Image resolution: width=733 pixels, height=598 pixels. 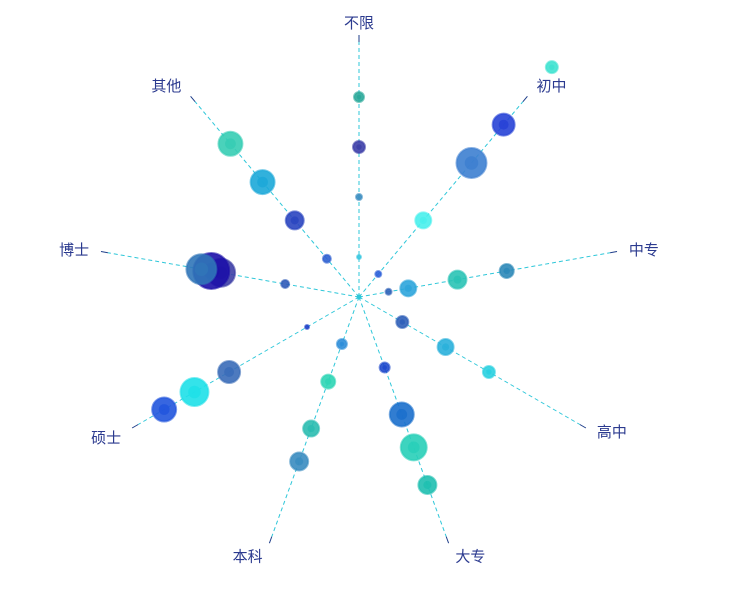 What do you see at coordinates (248, 557) in the screenshot?
I see `axis-label-5: 本科` at bounding box center [248, 557].